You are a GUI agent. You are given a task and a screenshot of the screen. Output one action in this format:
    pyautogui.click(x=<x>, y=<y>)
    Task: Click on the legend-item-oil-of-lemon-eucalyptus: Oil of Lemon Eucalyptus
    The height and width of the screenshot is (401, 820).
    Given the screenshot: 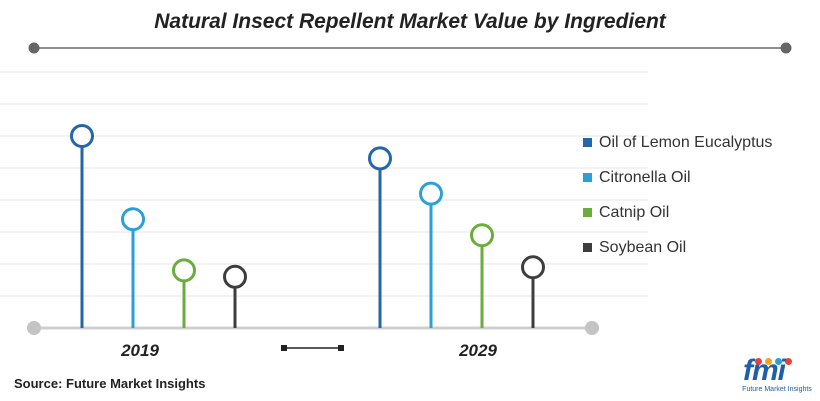 What is the action you would take?
    pyautogui.click(x=677, y=142)
    